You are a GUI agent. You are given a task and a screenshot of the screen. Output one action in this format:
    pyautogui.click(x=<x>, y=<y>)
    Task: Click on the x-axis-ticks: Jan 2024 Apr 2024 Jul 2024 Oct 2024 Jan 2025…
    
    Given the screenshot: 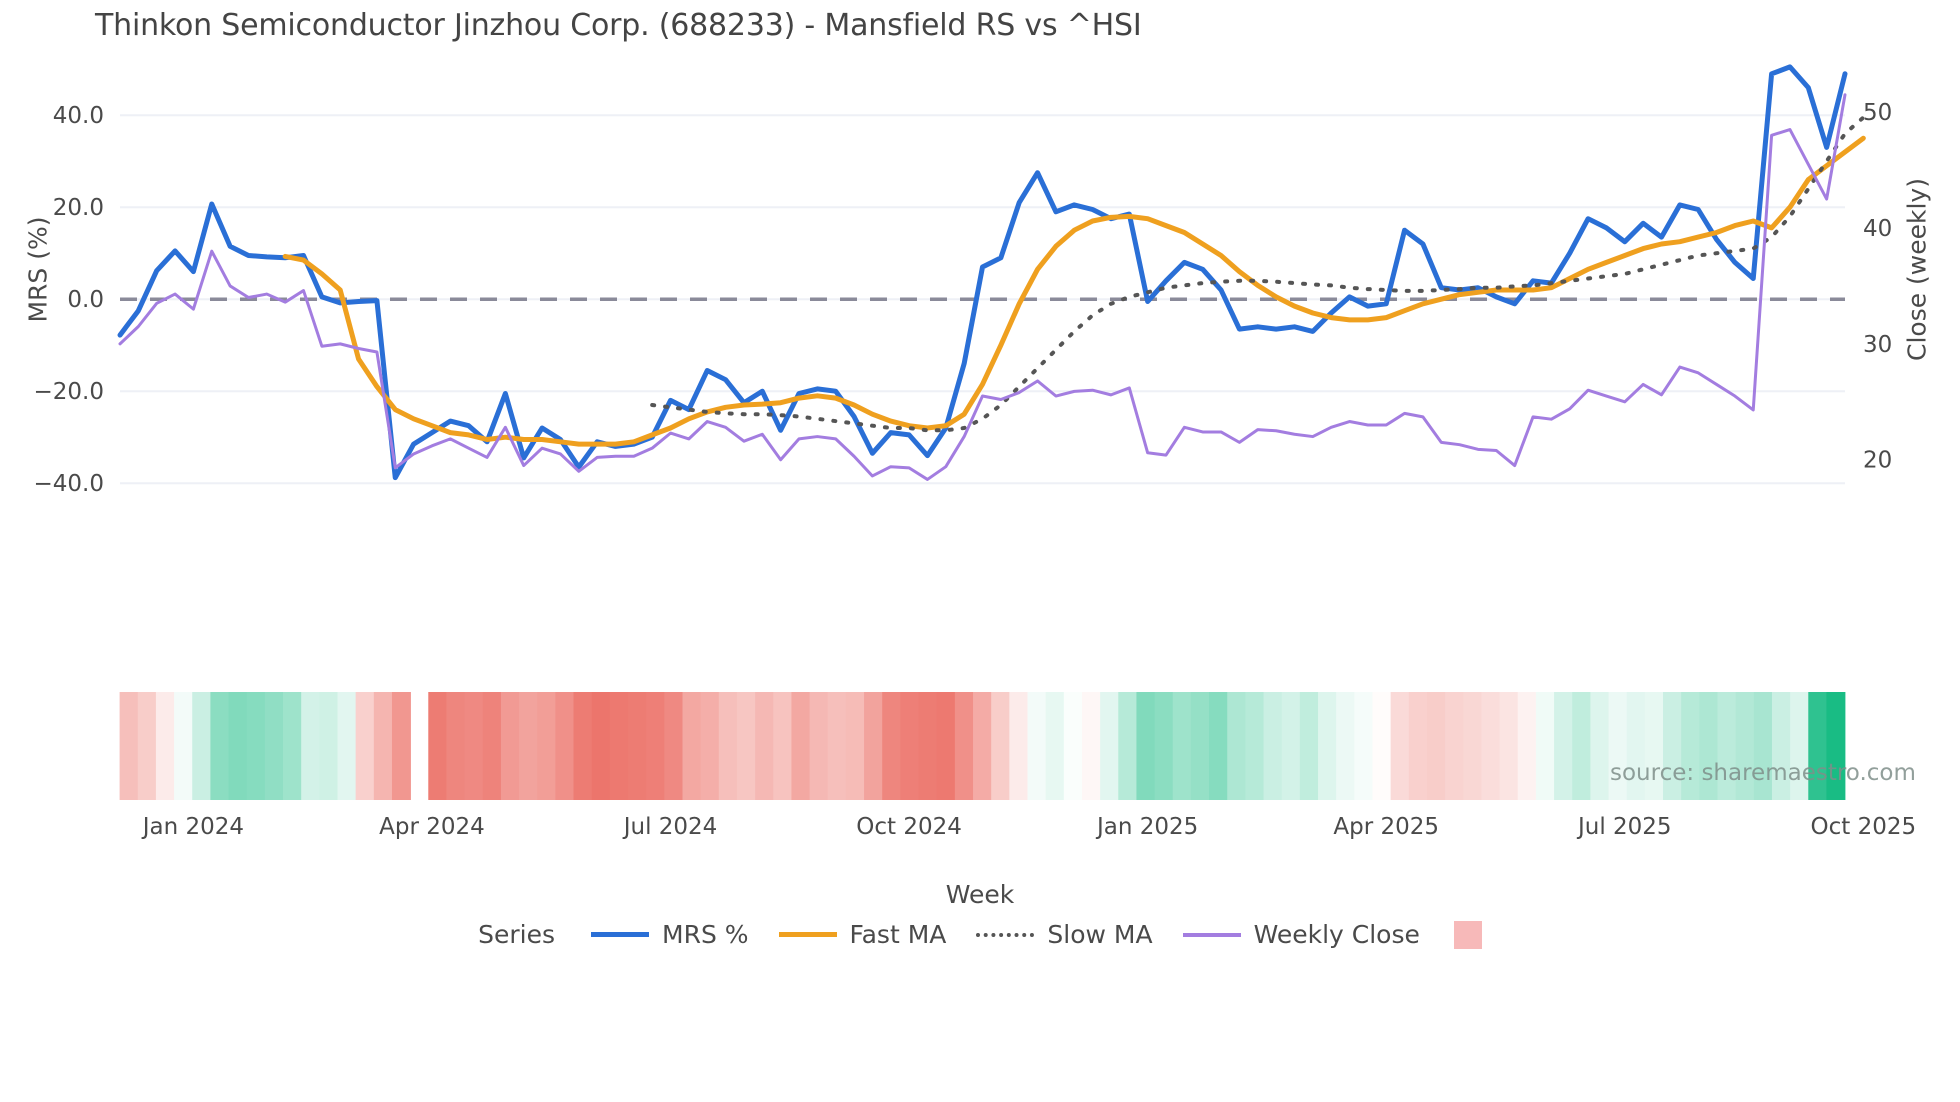 What is the action you would take?
    pyautogui.click(x=1028, y=827)
    